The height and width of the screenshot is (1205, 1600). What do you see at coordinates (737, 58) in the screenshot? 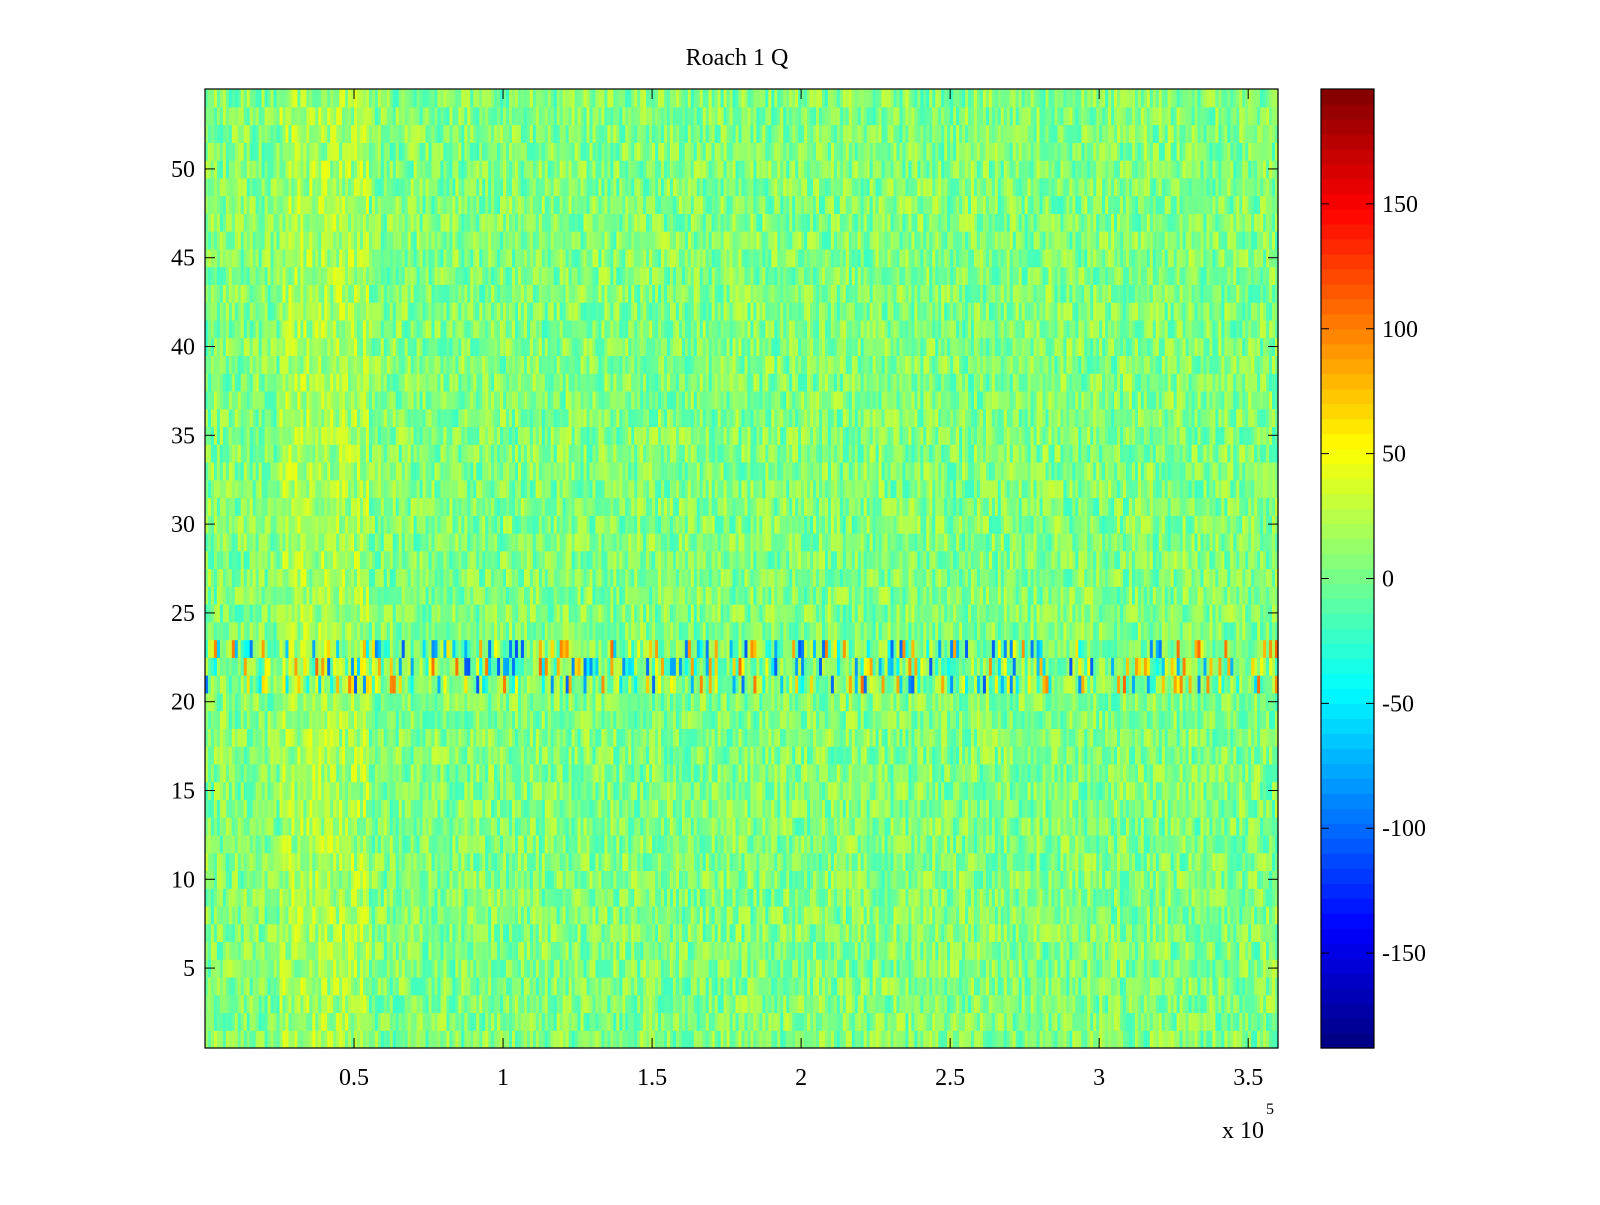
I see `chart-title: Roach 1 Q` at bounding box center [737, 58].